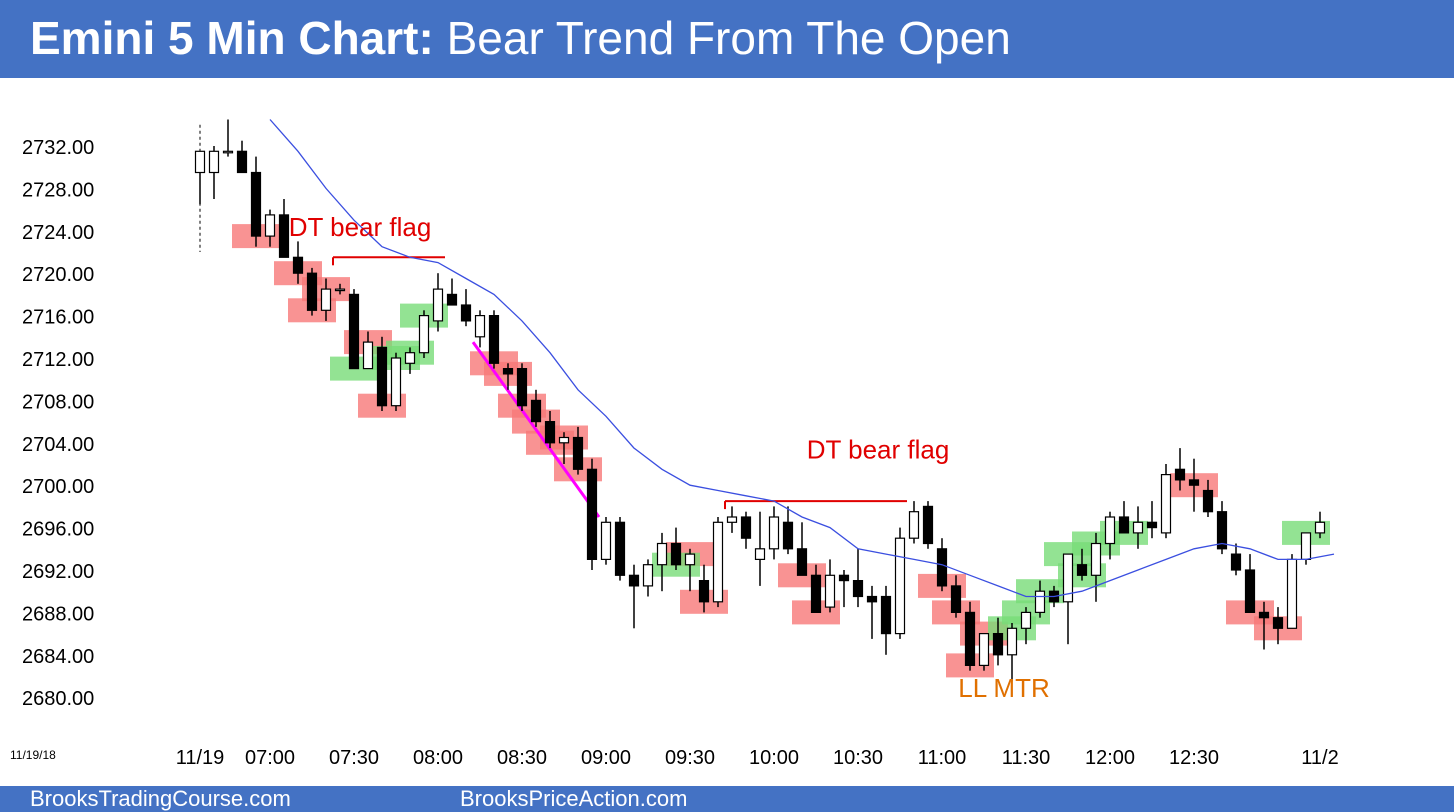  What do you see at coordinates (942, 758) in the screenshot?
I see `x-tick-label: 11:00` at bounding box center [942, 758].